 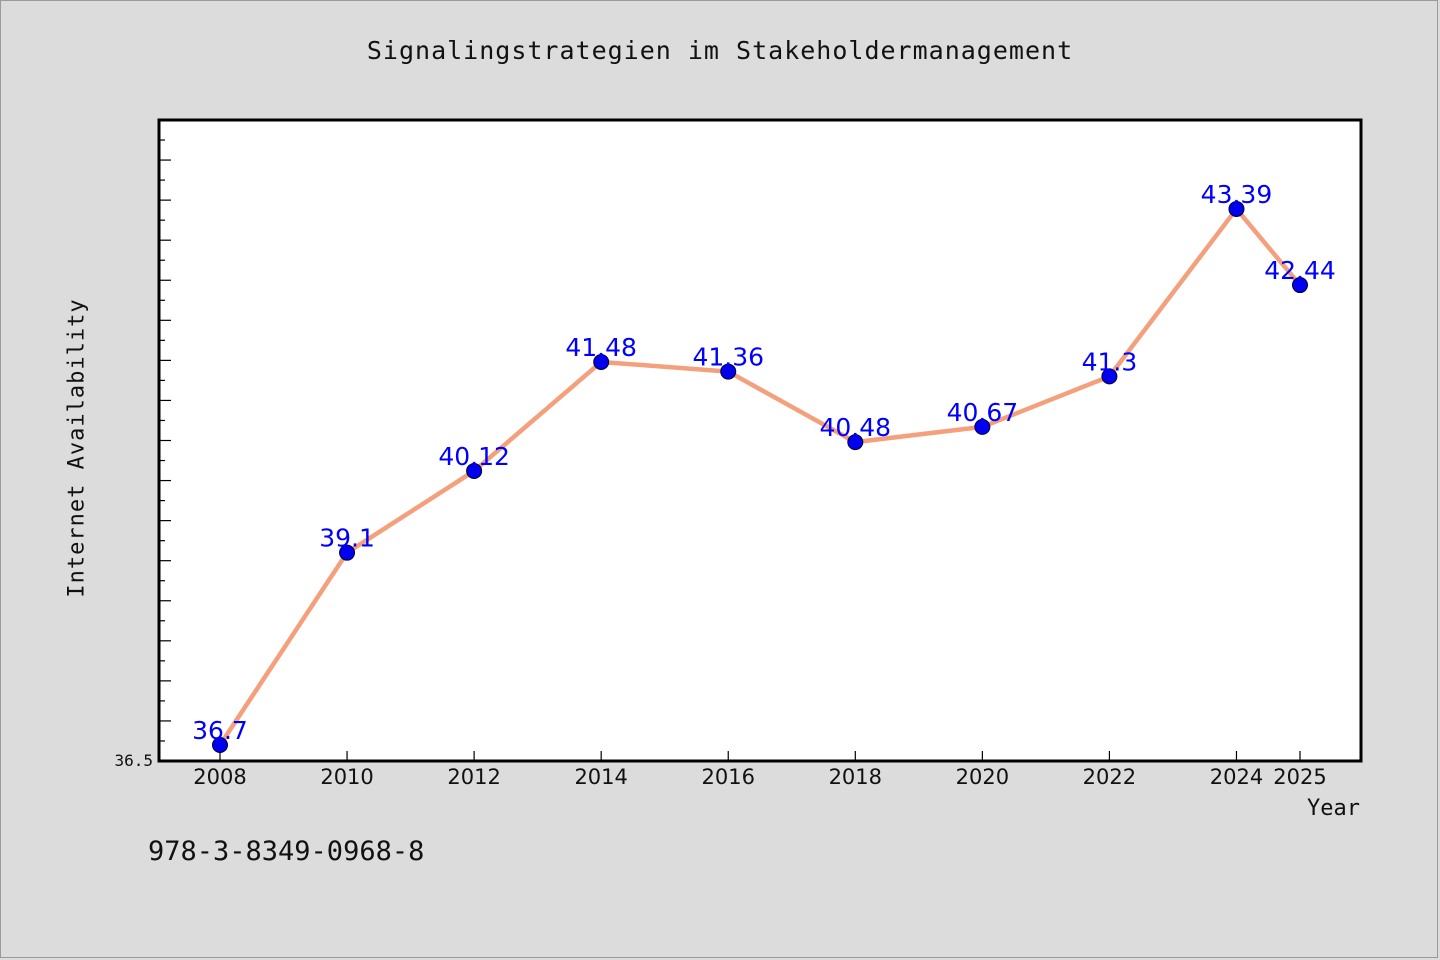 I want to click on data-label: 36.7, so click(x=220, y=730).